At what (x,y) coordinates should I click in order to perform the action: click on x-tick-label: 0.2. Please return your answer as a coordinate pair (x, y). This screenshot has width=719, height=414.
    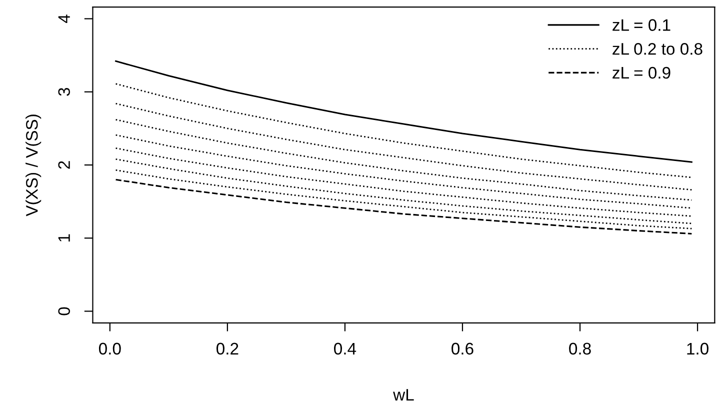
    Looking at the image, I should click on (227, 348).